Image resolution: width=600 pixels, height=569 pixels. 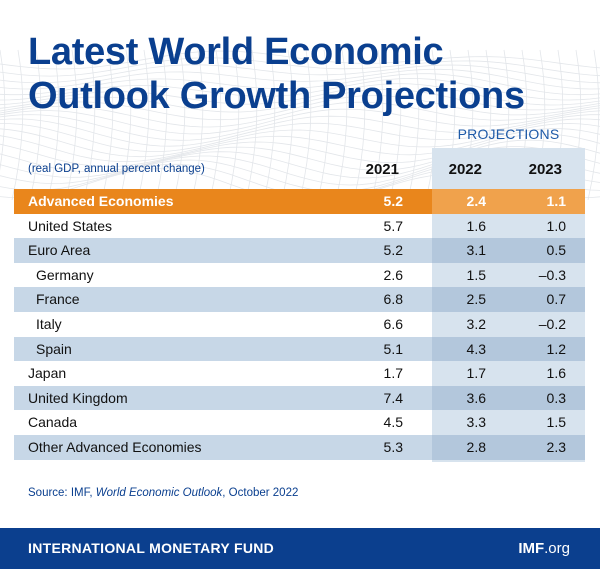 What do you see at coordinates (556, 422) in the screenshot?
I see `value-2023: 1.5` at bounding box center [556, 422].